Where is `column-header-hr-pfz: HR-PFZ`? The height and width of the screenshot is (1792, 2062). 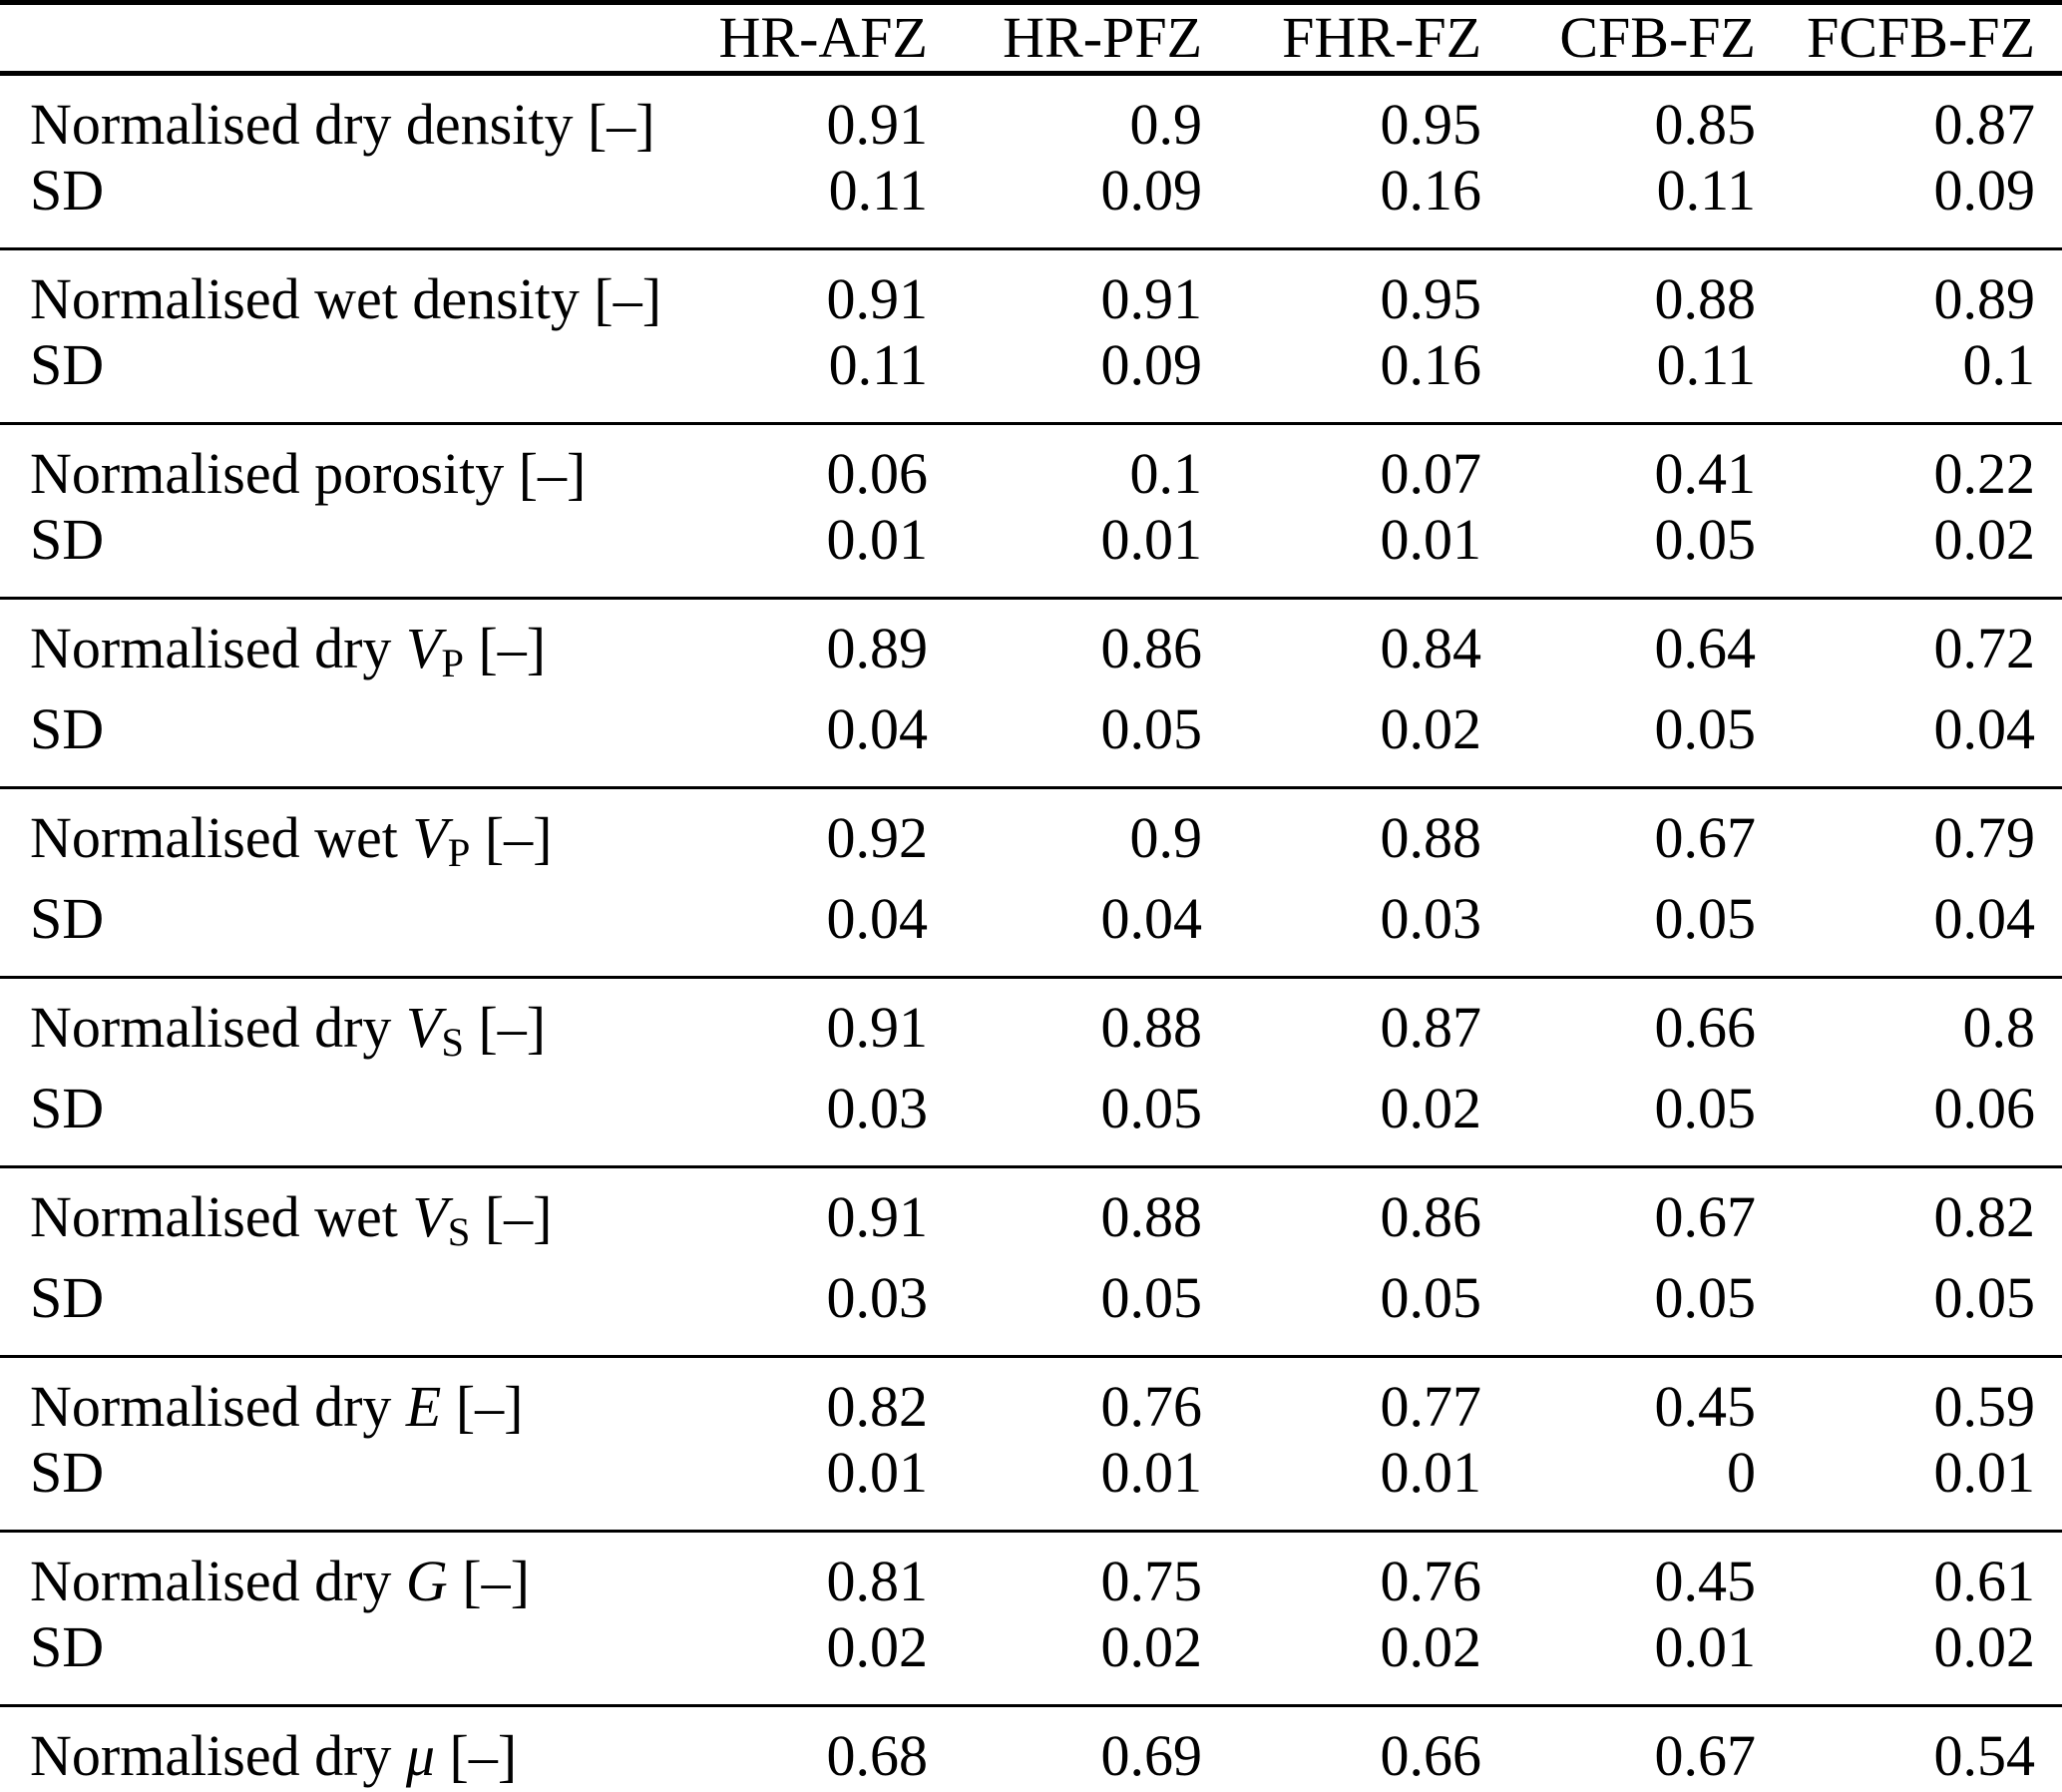
column-header-hr-pfz: HR-PFZ is located at coordinates (1092, 40).